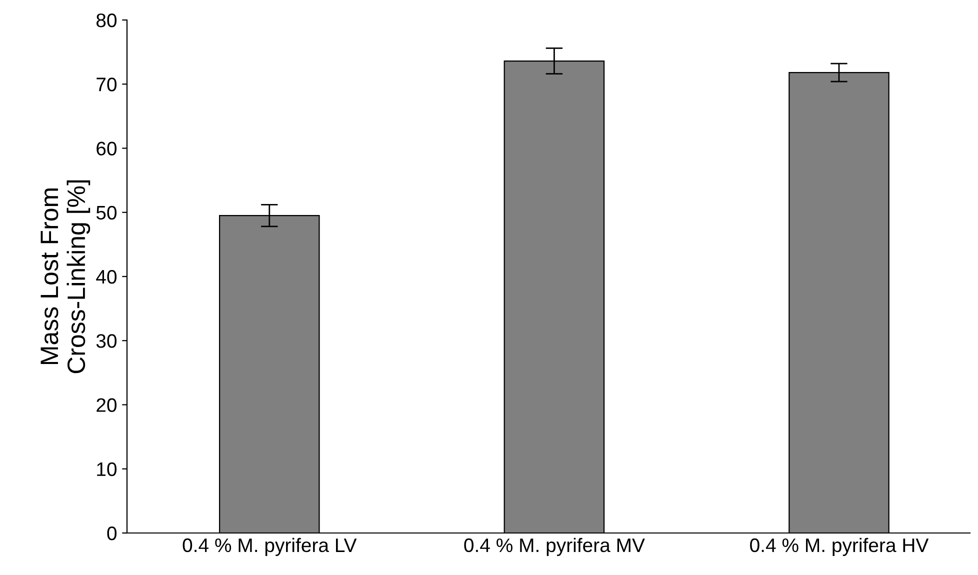 This screenshot has width=978, height=575. Describe the element at coordinates (112, 533) in the screenshot. I see `y-tick-label: 0` at that location.